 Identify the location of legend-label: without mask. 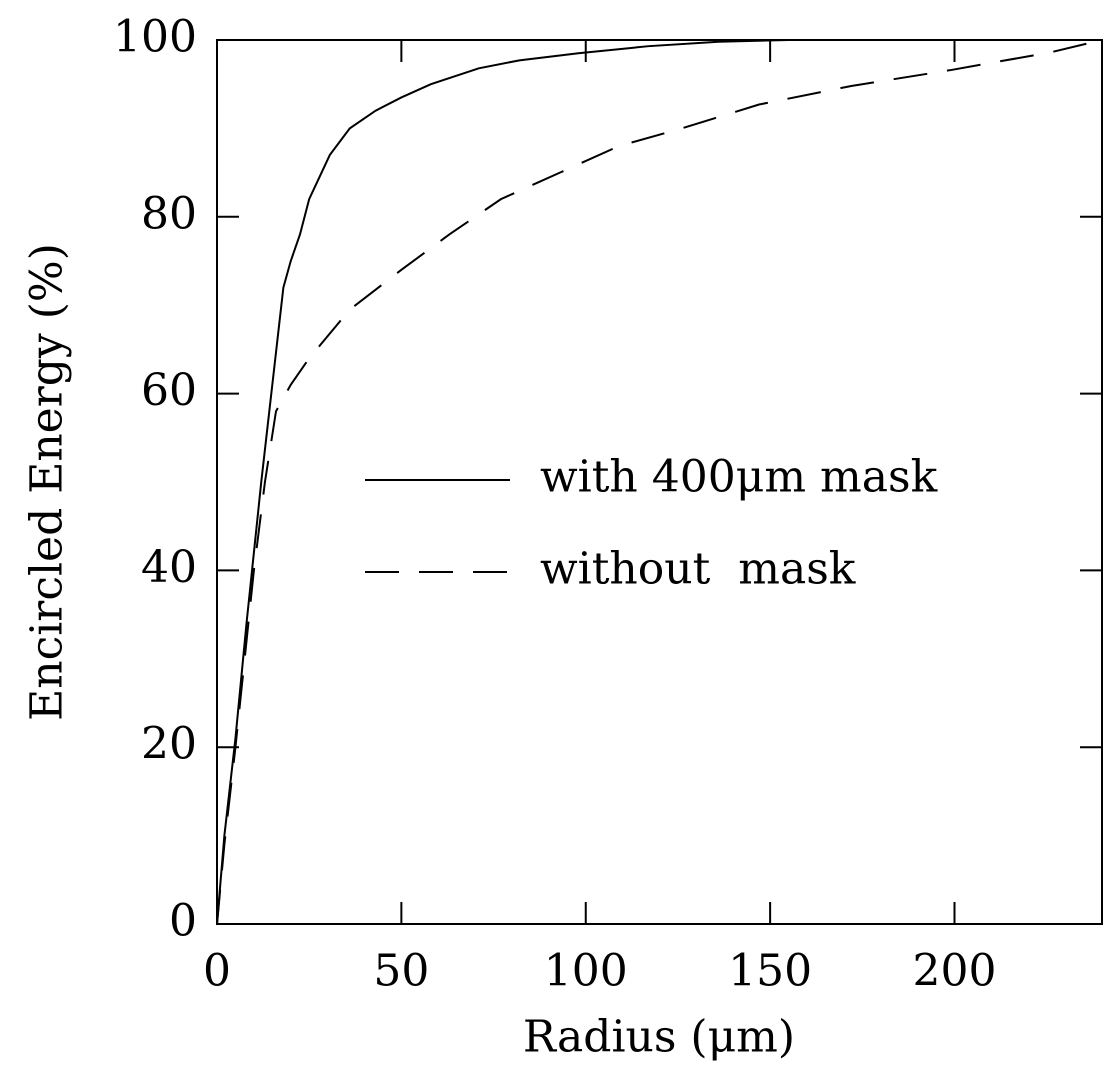
(698, 569).